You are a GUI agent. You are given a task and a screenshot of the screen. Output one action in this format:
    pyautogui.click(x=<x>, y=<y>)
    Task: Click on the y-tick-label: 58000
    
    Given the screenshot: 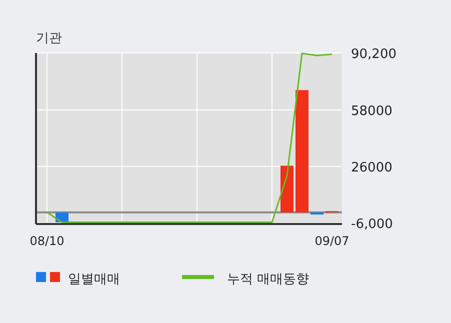 What is the action you would take?
    pyautogui.click(x=371, y=111)
    